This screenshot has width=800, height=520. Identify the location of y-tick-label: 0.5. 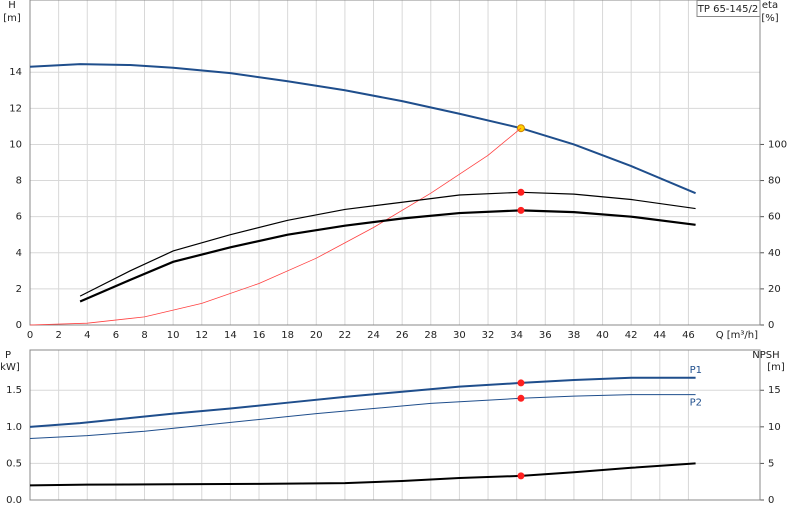
(14, 463).